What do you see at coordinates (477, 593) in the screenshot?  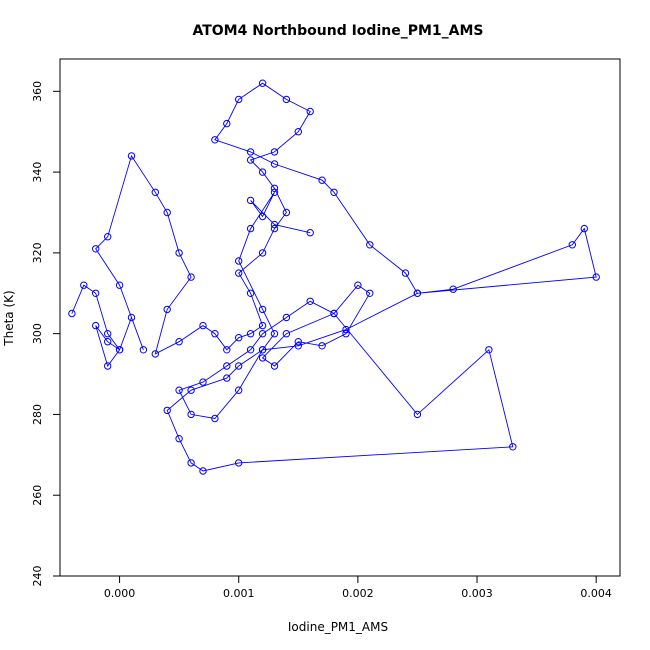 I see `x-tick-label: 0.003` at bounding box center [477, 593].